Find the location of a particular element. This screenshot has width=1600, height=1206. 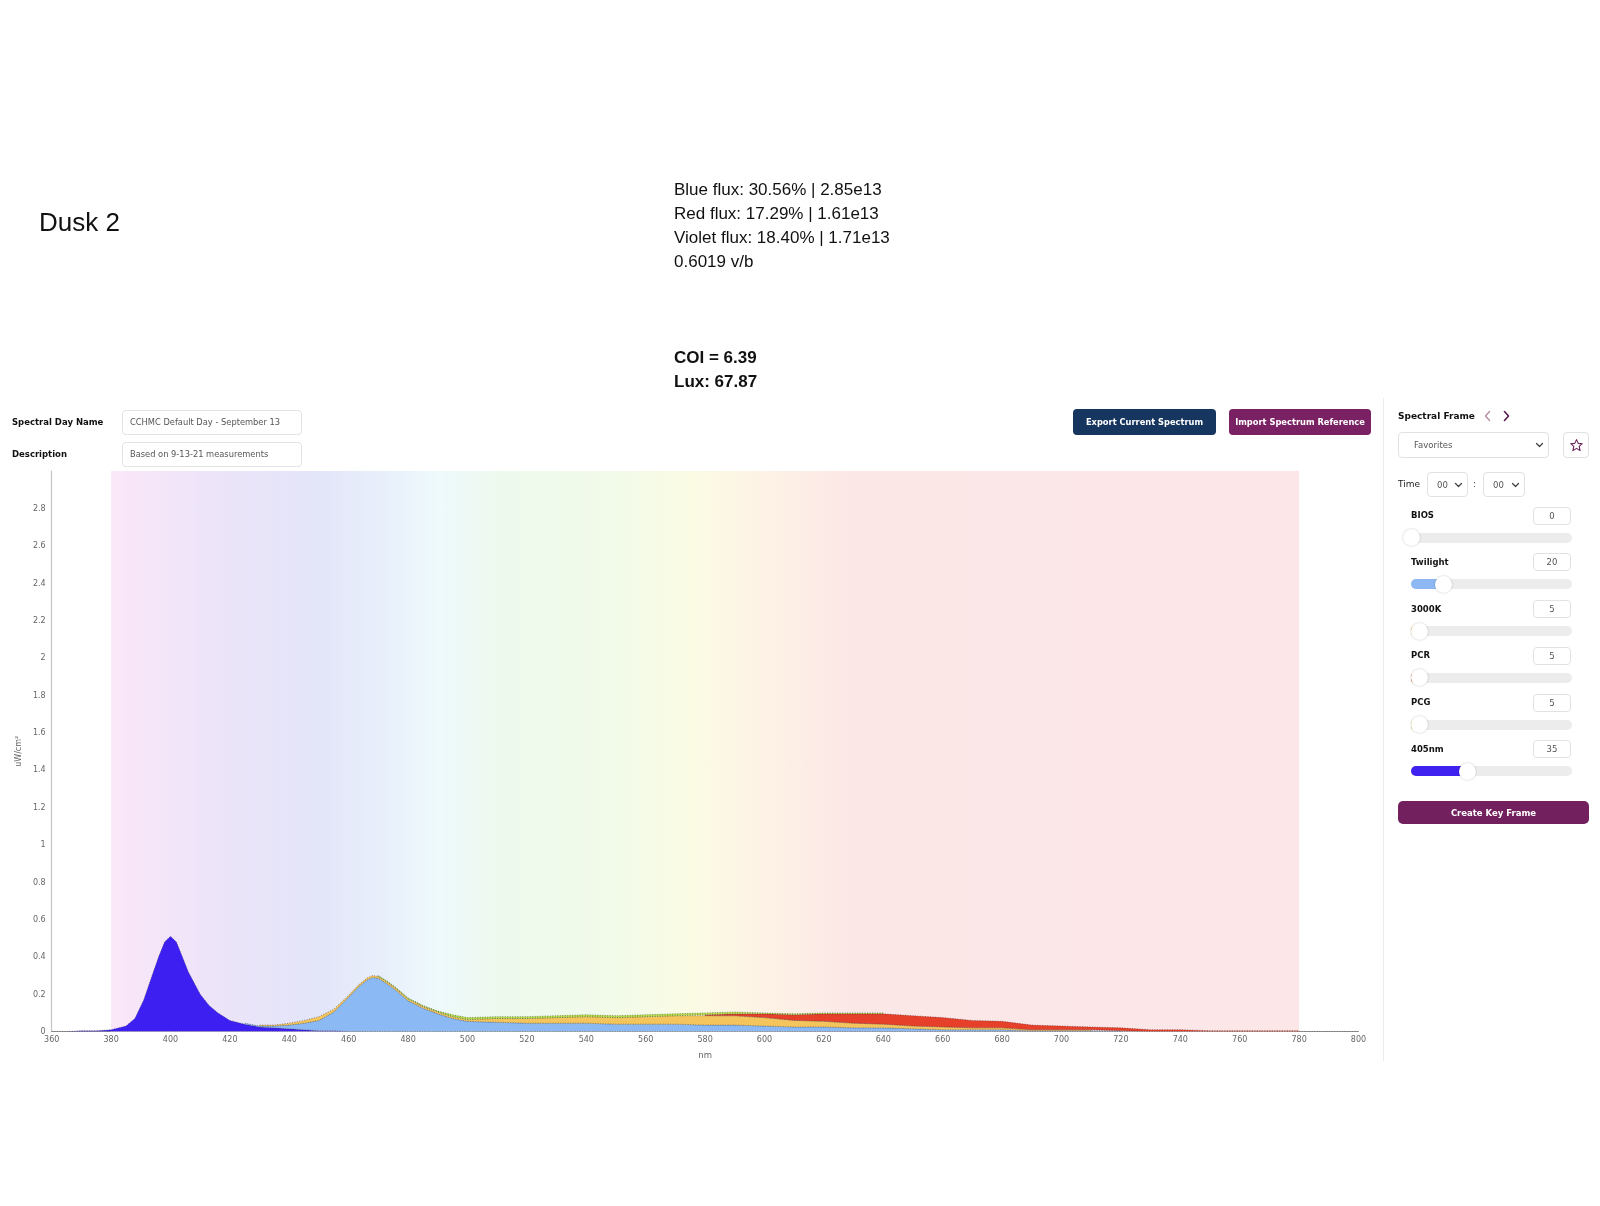

text-field: Based on 9-13-21 measurements is located at coordinates (212, 454).